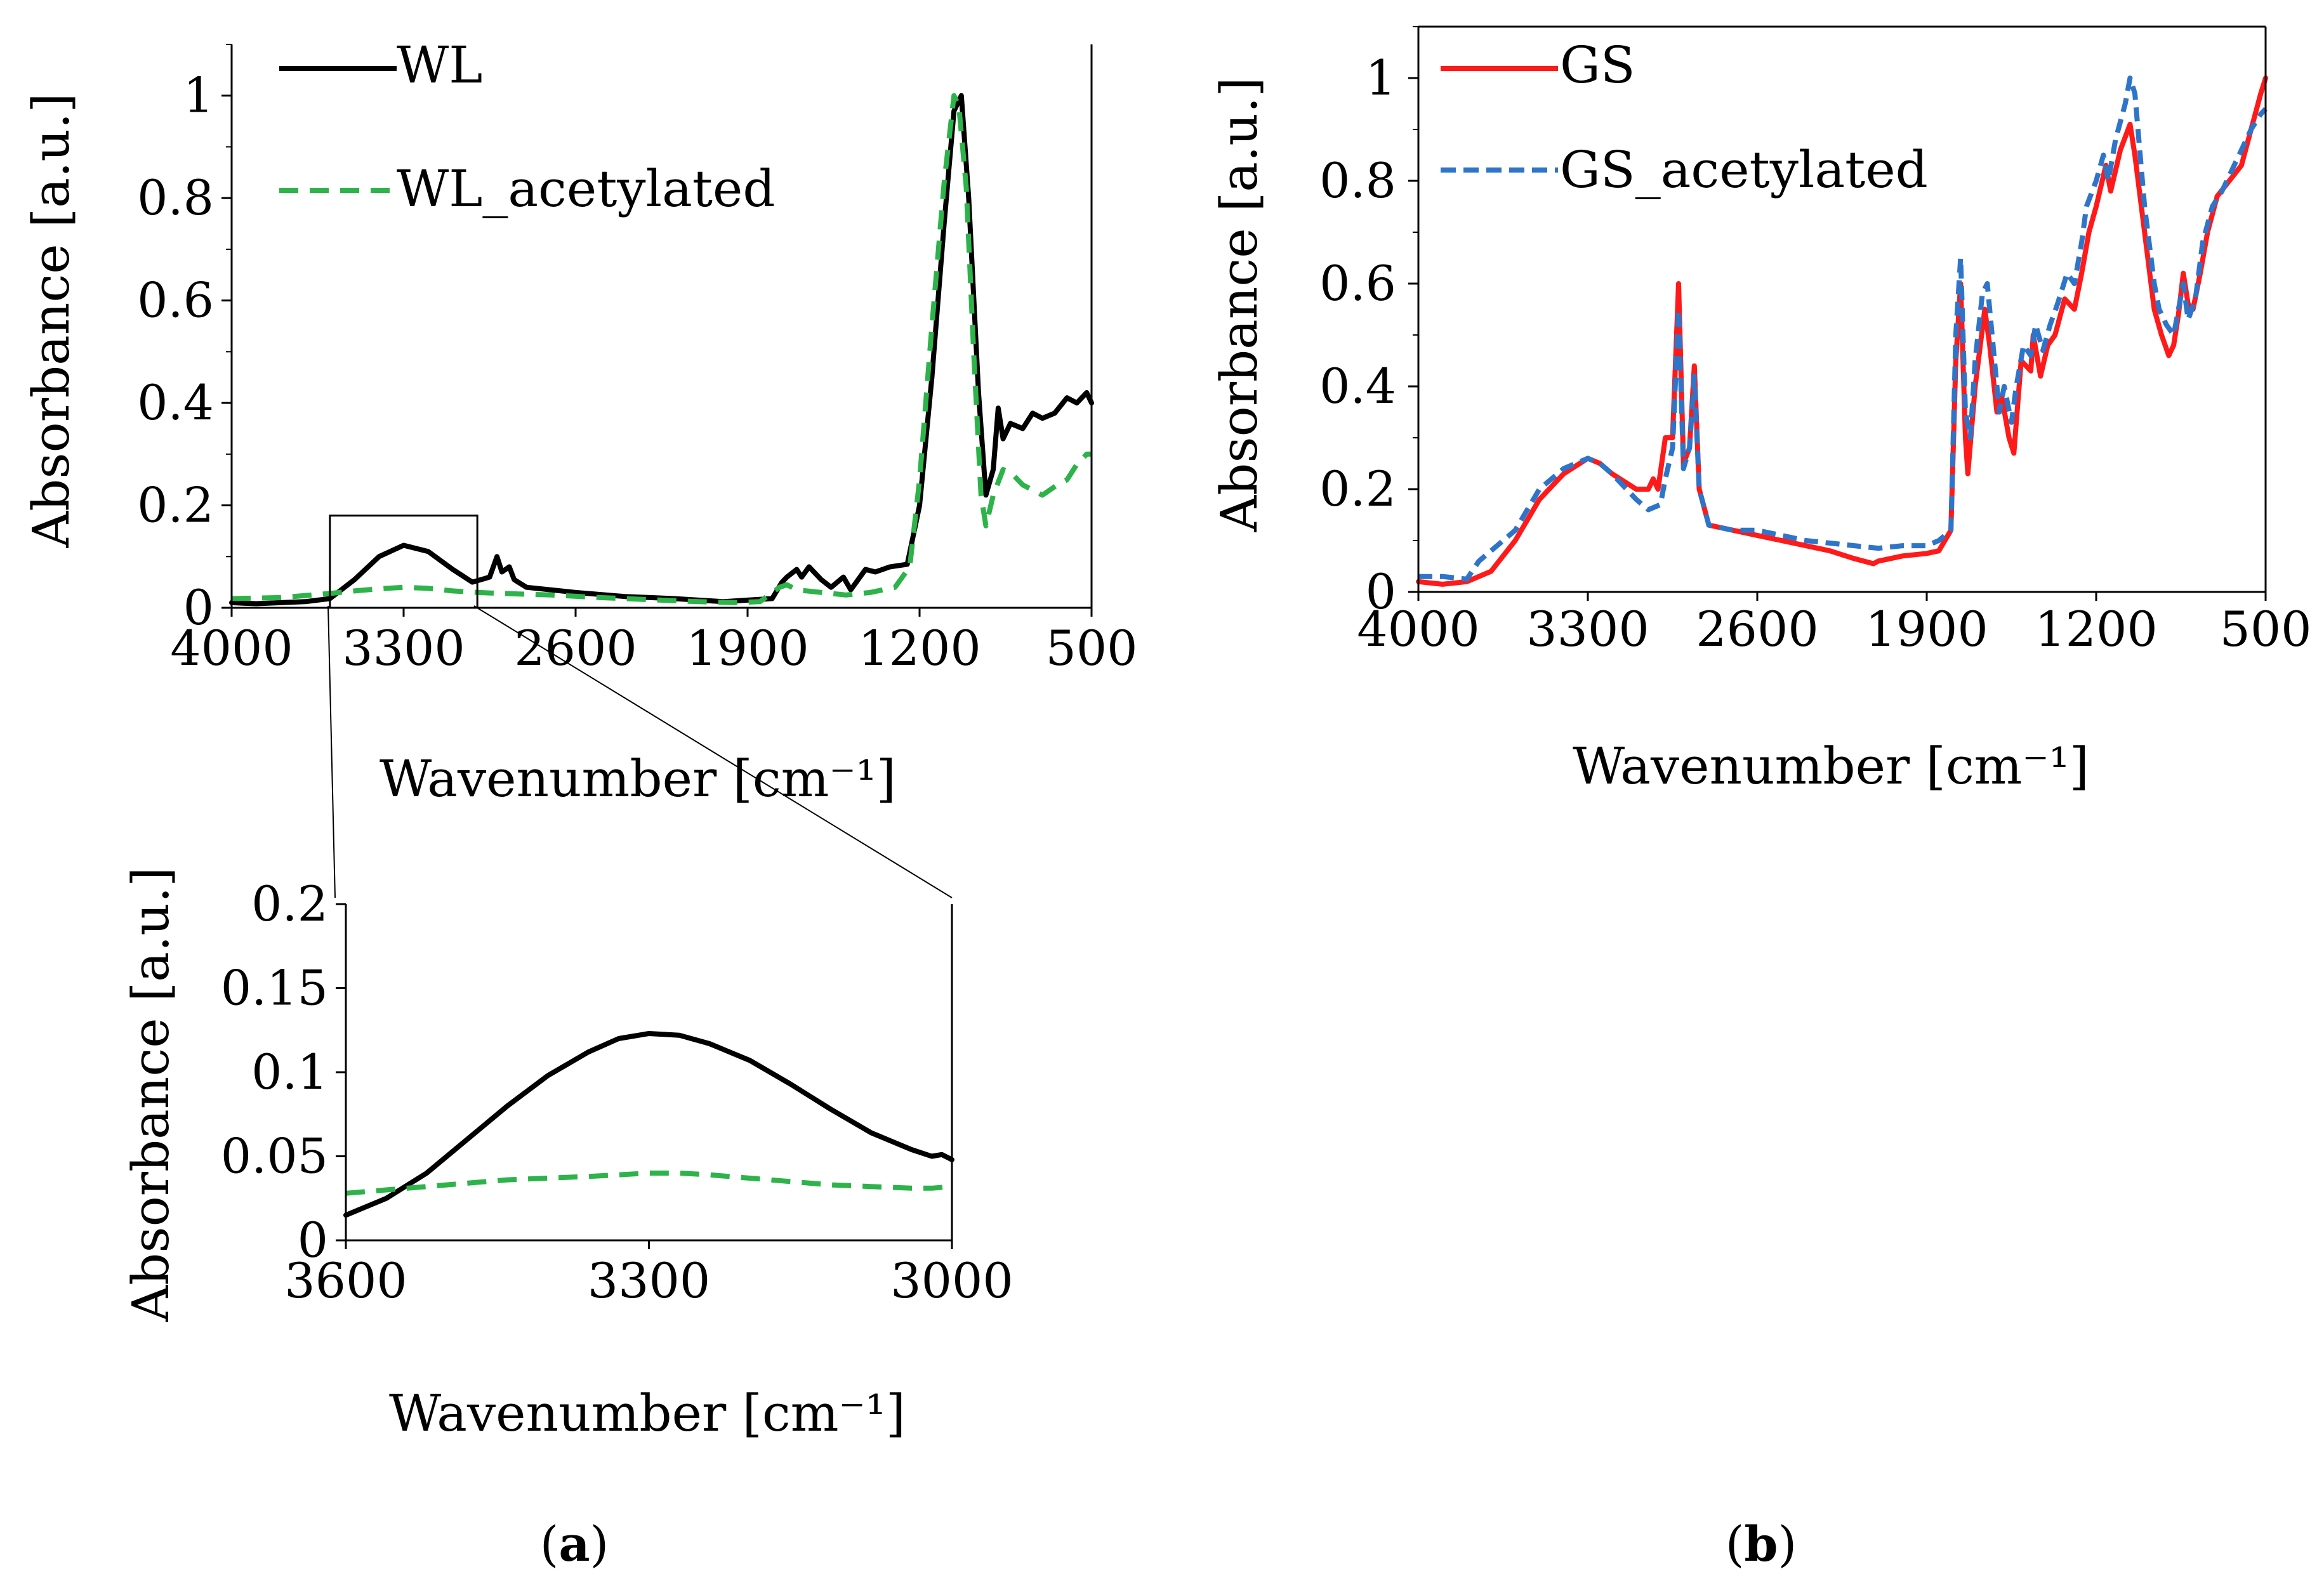  What do you see at coordinates (1598, 65) in the screenshot?
I see `legend-label-gs: GS` at bounding box center [1598, 65].